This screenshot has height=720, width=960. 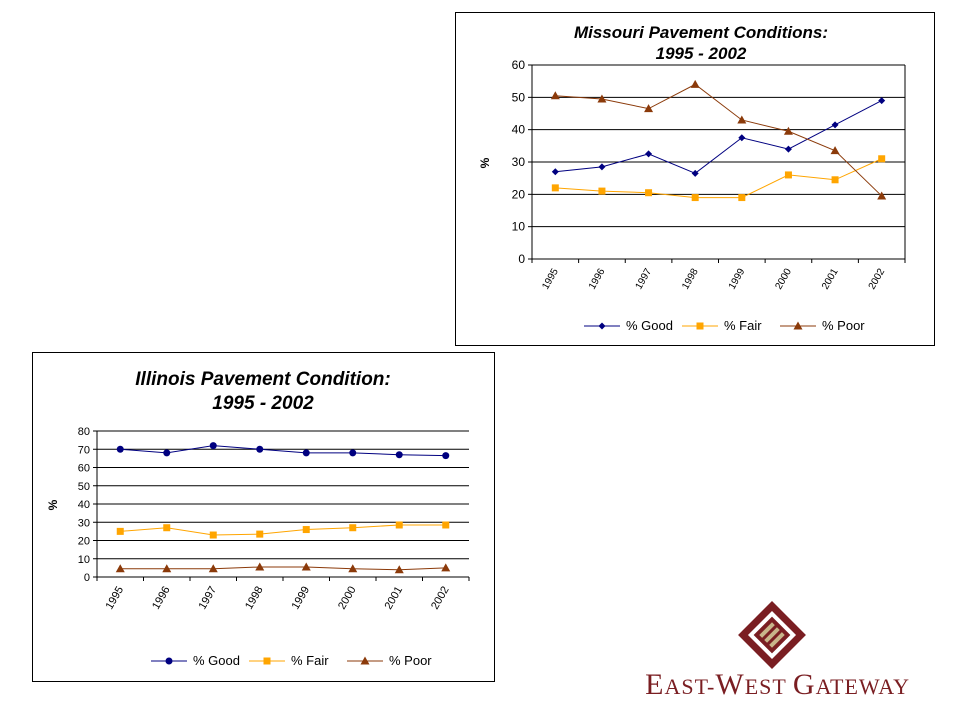 I want to click on illinois-chart-subtitle: 1995 - 2002, so click(x=263, y=403).